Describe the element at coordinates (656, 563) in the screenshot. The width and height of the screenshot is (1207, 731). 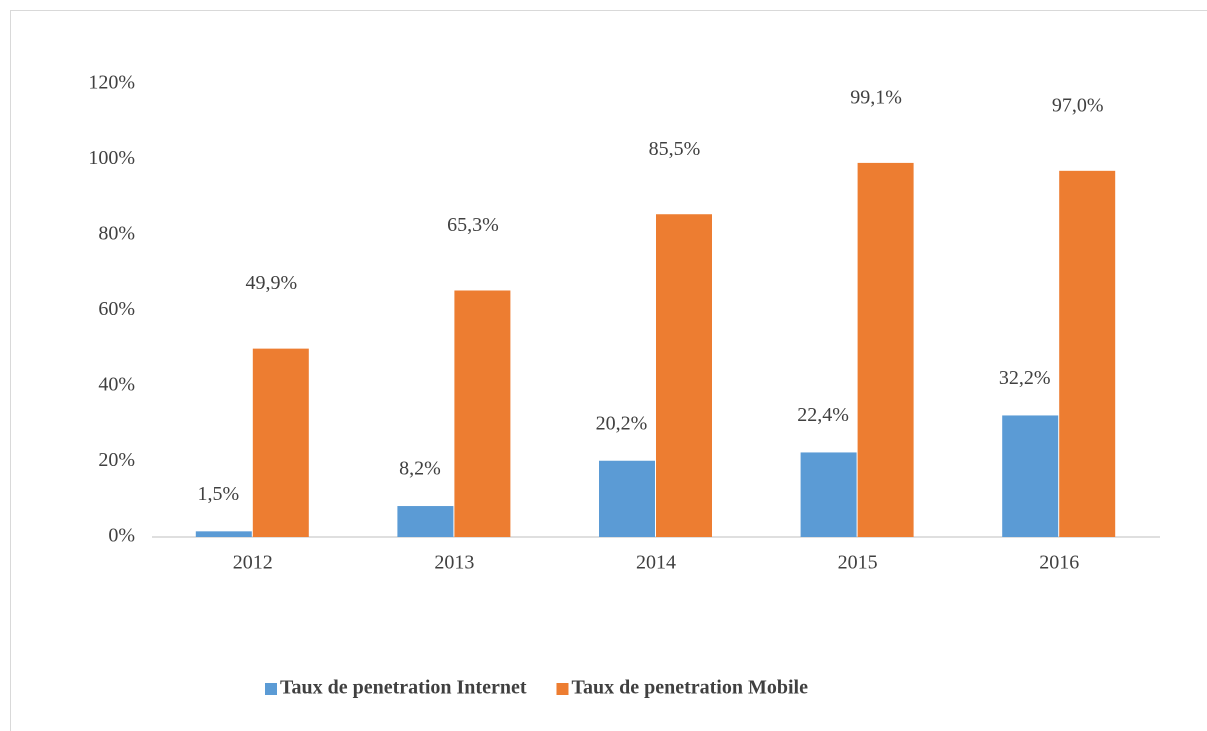
I see `x-tick-label: 2014` at that location.